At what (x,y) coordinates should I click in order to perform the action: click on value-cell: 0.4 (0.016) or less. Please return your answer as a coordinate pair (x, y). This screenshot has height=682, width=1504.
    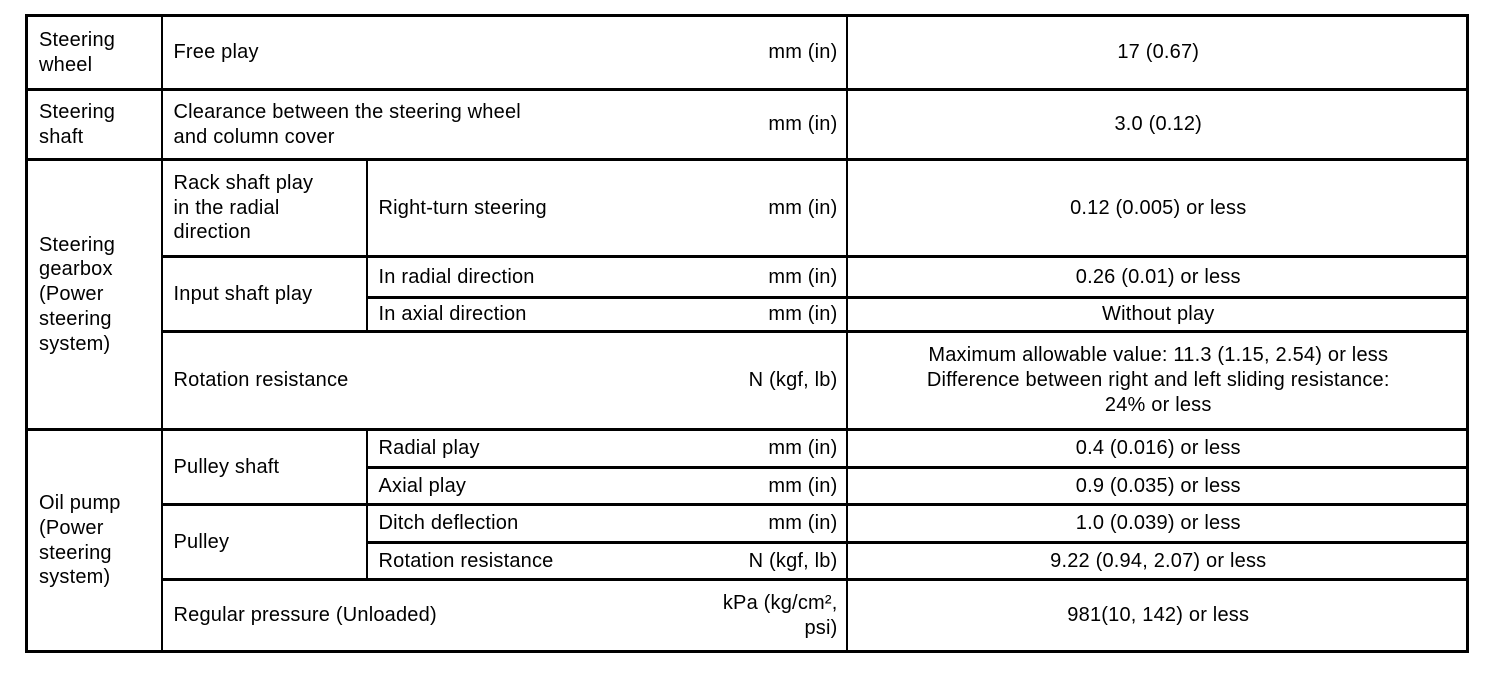
    Looking at the image, I should click on (1157, 448).